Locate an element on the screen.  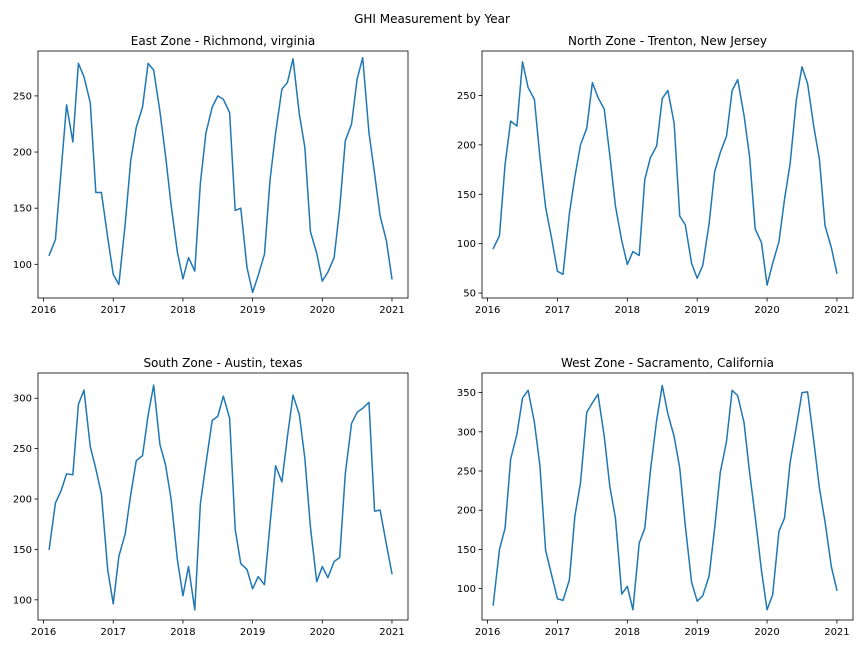
subplot-title: West Zone - Sacramento, California is located at coordinates (667, 363).